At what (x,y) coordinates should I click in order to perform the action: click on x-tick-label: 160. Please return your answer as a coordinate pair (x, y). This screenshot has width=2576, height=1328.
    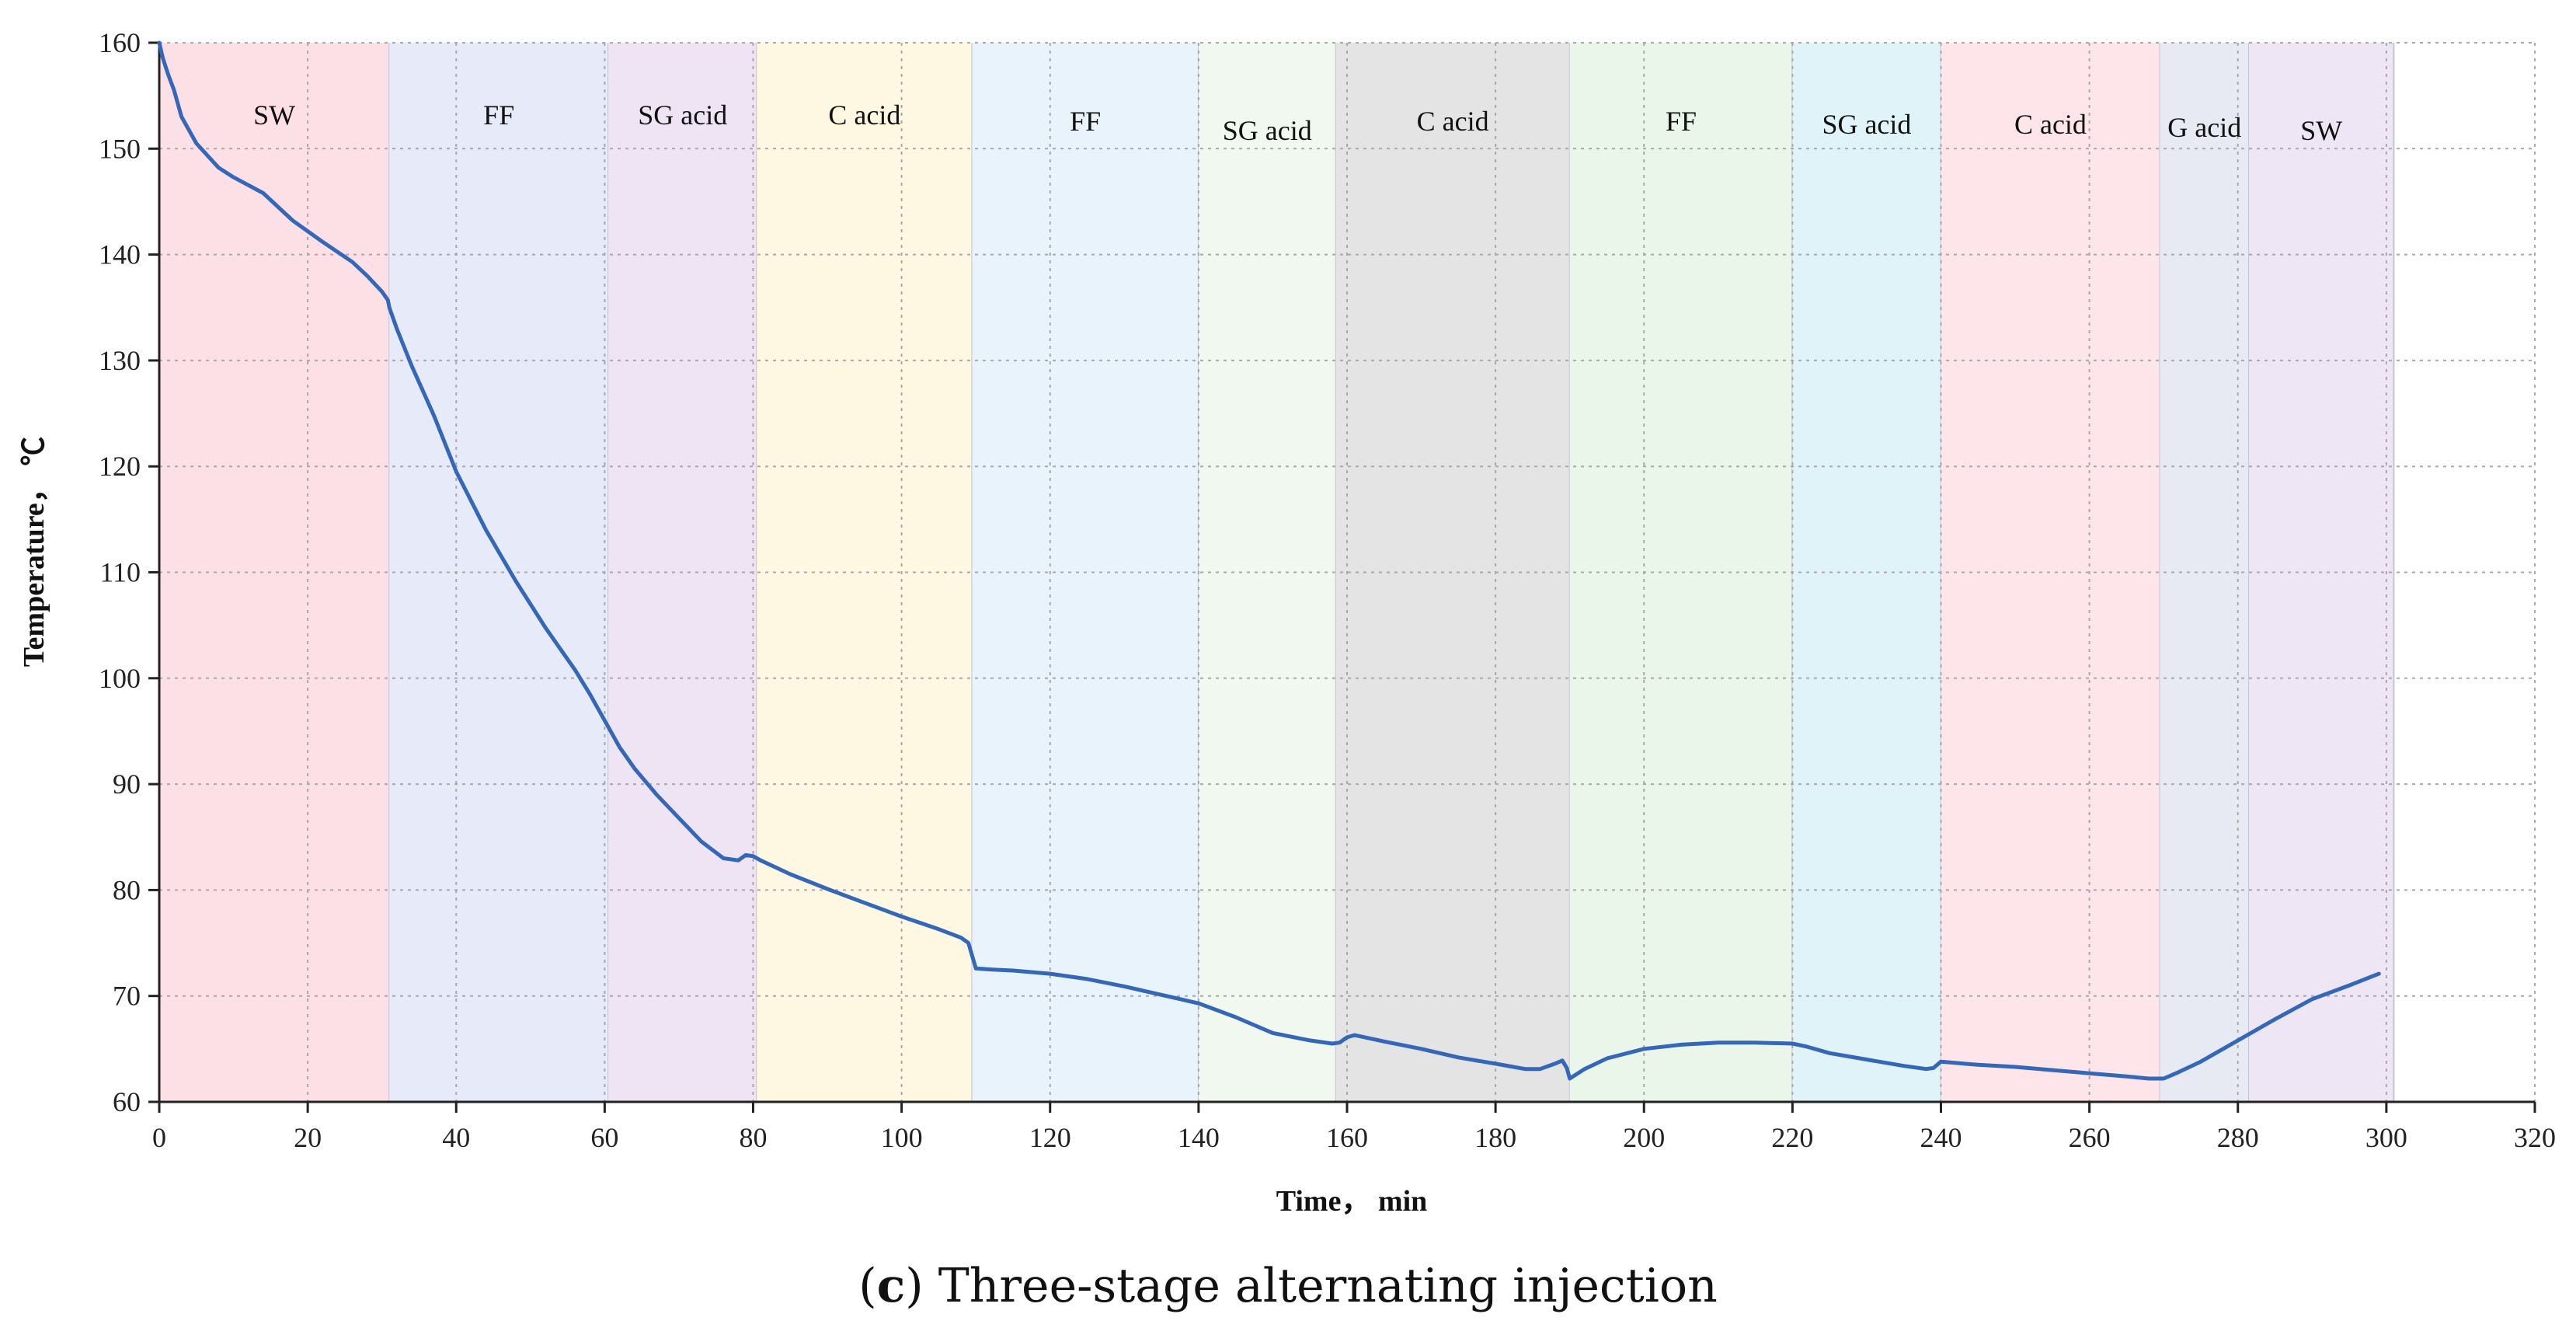
    Looking at the image, I should click on (1347, 1137).